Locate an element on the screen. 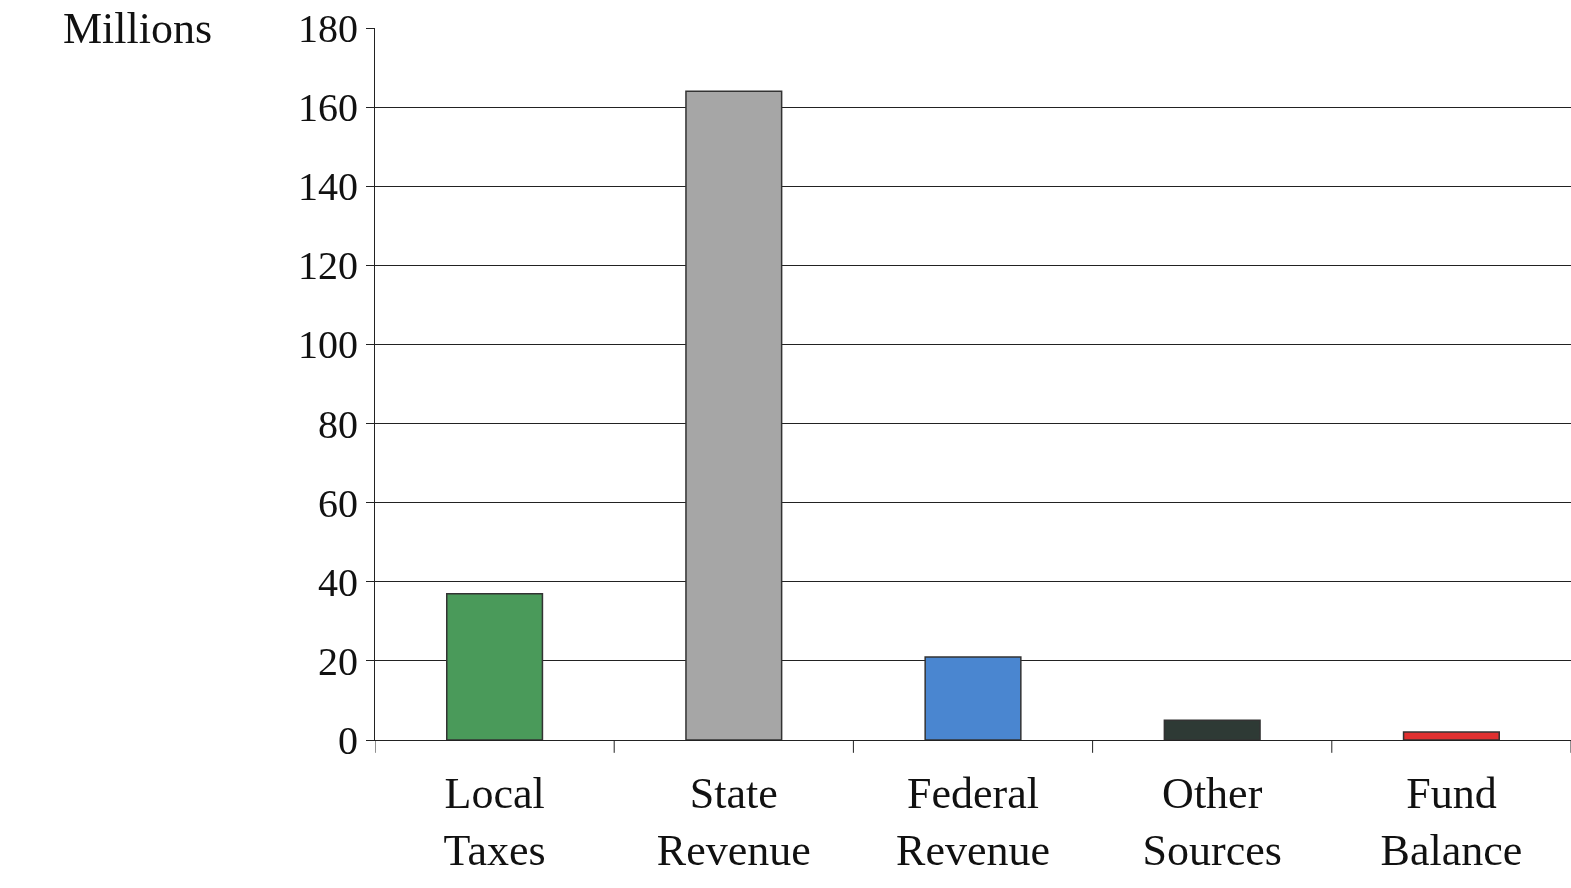  y-tick-label: 140 is located at coordinates (328, 187).